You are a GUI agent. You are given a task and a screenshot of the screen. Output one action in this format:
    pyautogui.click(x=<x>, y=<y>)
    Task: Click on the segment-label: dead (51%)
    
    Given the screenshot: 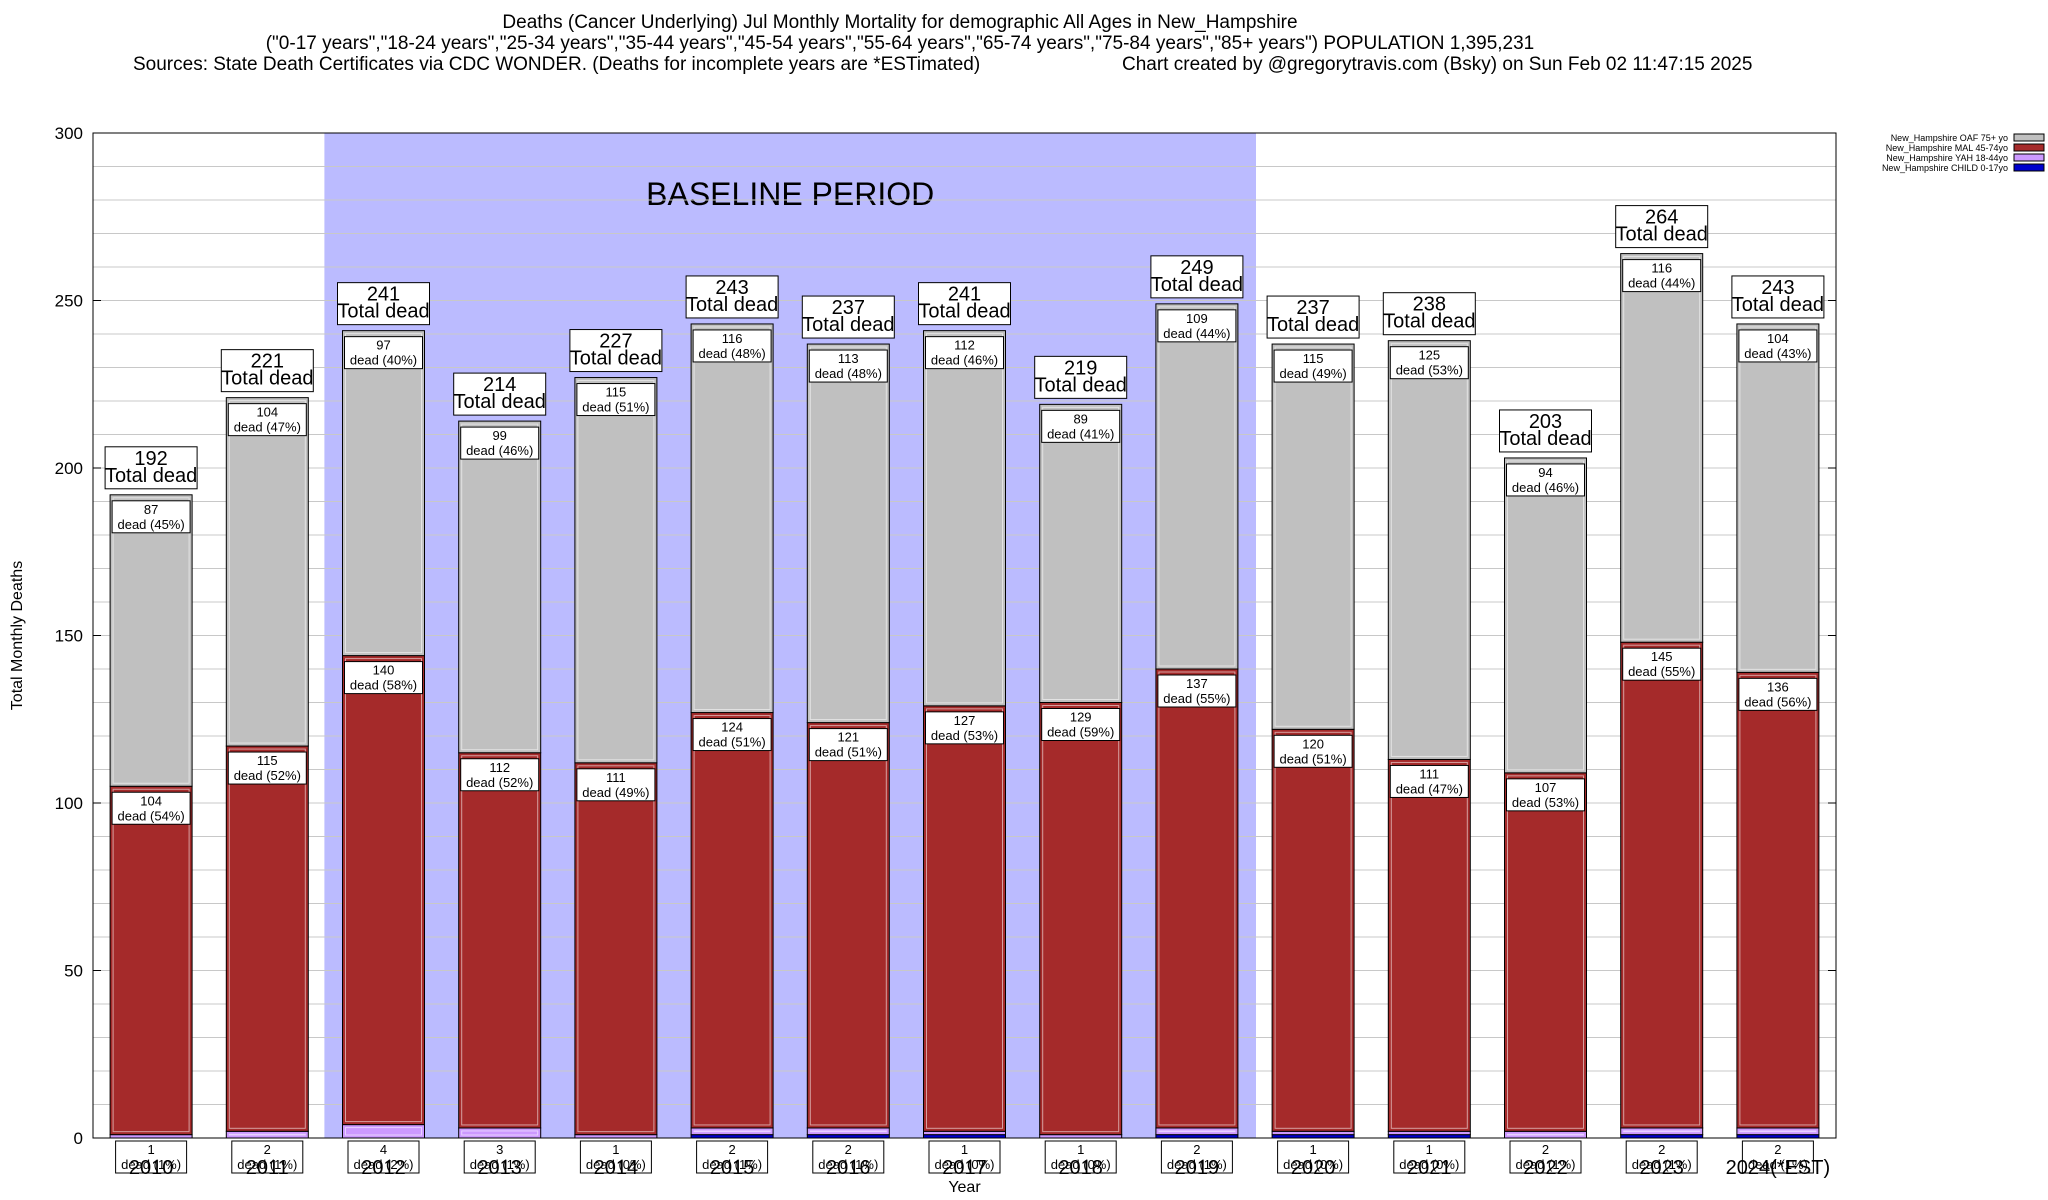 What is the action you would take?
    pyautogui.click(x=615, y=407)
    